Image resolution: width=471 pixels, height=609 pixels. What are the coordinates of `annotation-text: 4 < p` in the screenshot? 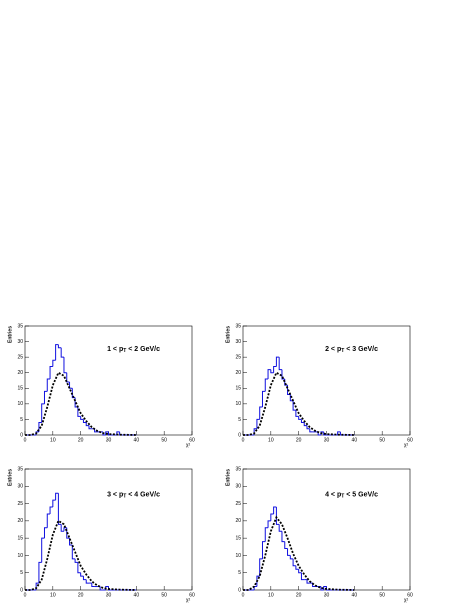 It's located at (333, 494).